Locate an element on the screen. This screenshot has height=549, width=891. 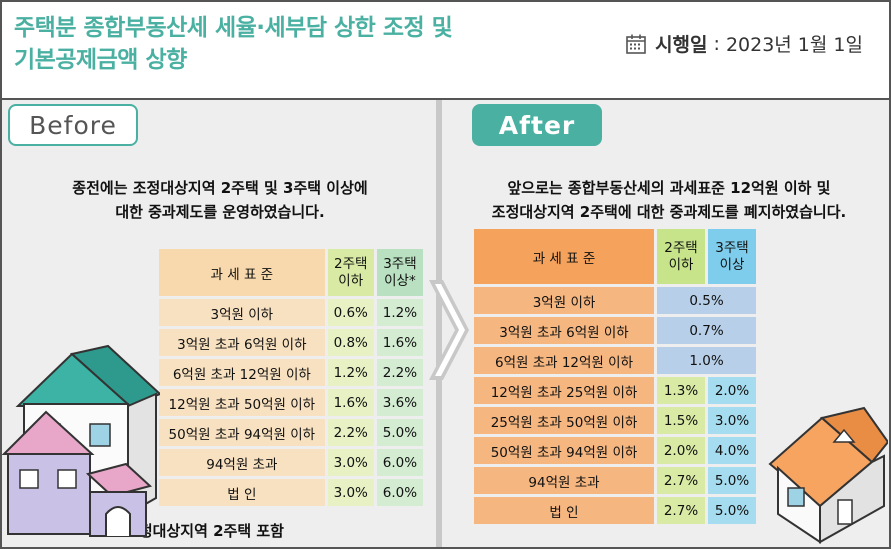
effective-label: 시행일 is located at coordinates (681, 45).